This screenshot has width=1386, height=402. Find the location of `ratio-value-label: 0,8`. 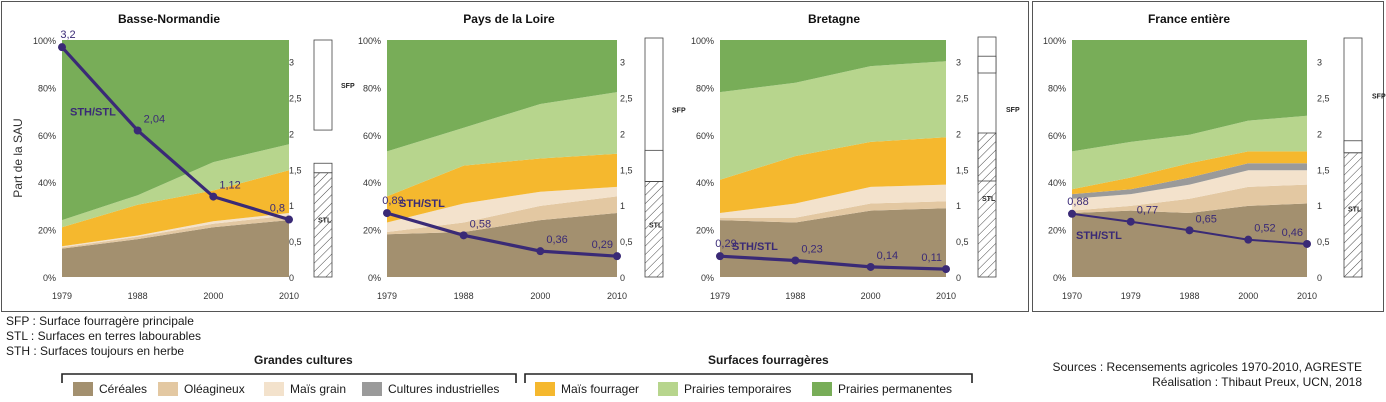

ratio-value-label: 0,8 is located at coordinates (277, 209).